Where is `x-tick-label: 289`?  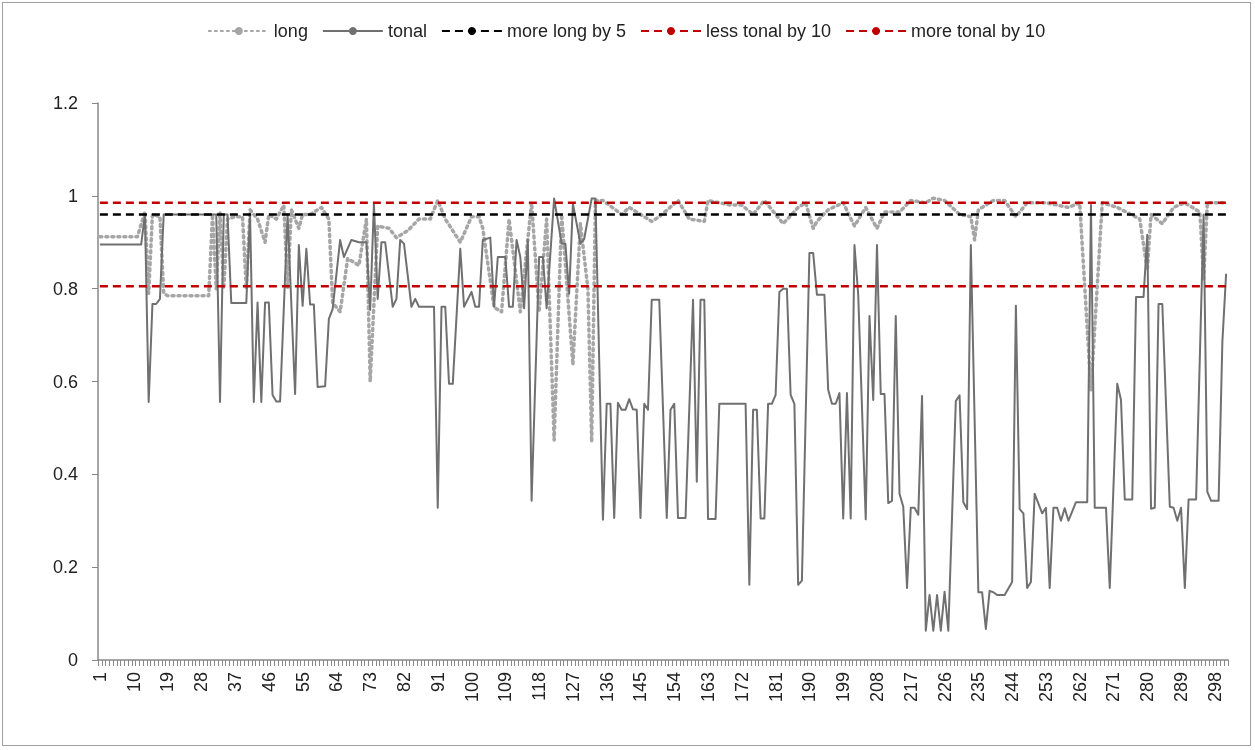 x-tick-label: 289 is located at coordinates (1181, 687).